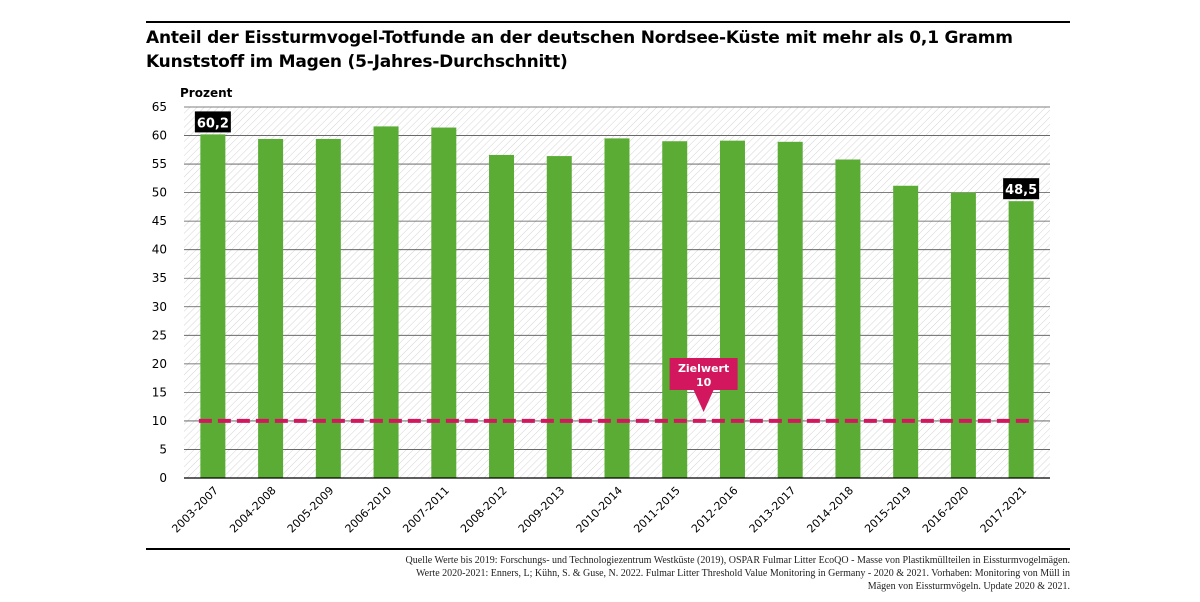  Describe the element at coordinates (888, 510) in the screenshot. I see `x-tick-label: 2015-2019` at that location.